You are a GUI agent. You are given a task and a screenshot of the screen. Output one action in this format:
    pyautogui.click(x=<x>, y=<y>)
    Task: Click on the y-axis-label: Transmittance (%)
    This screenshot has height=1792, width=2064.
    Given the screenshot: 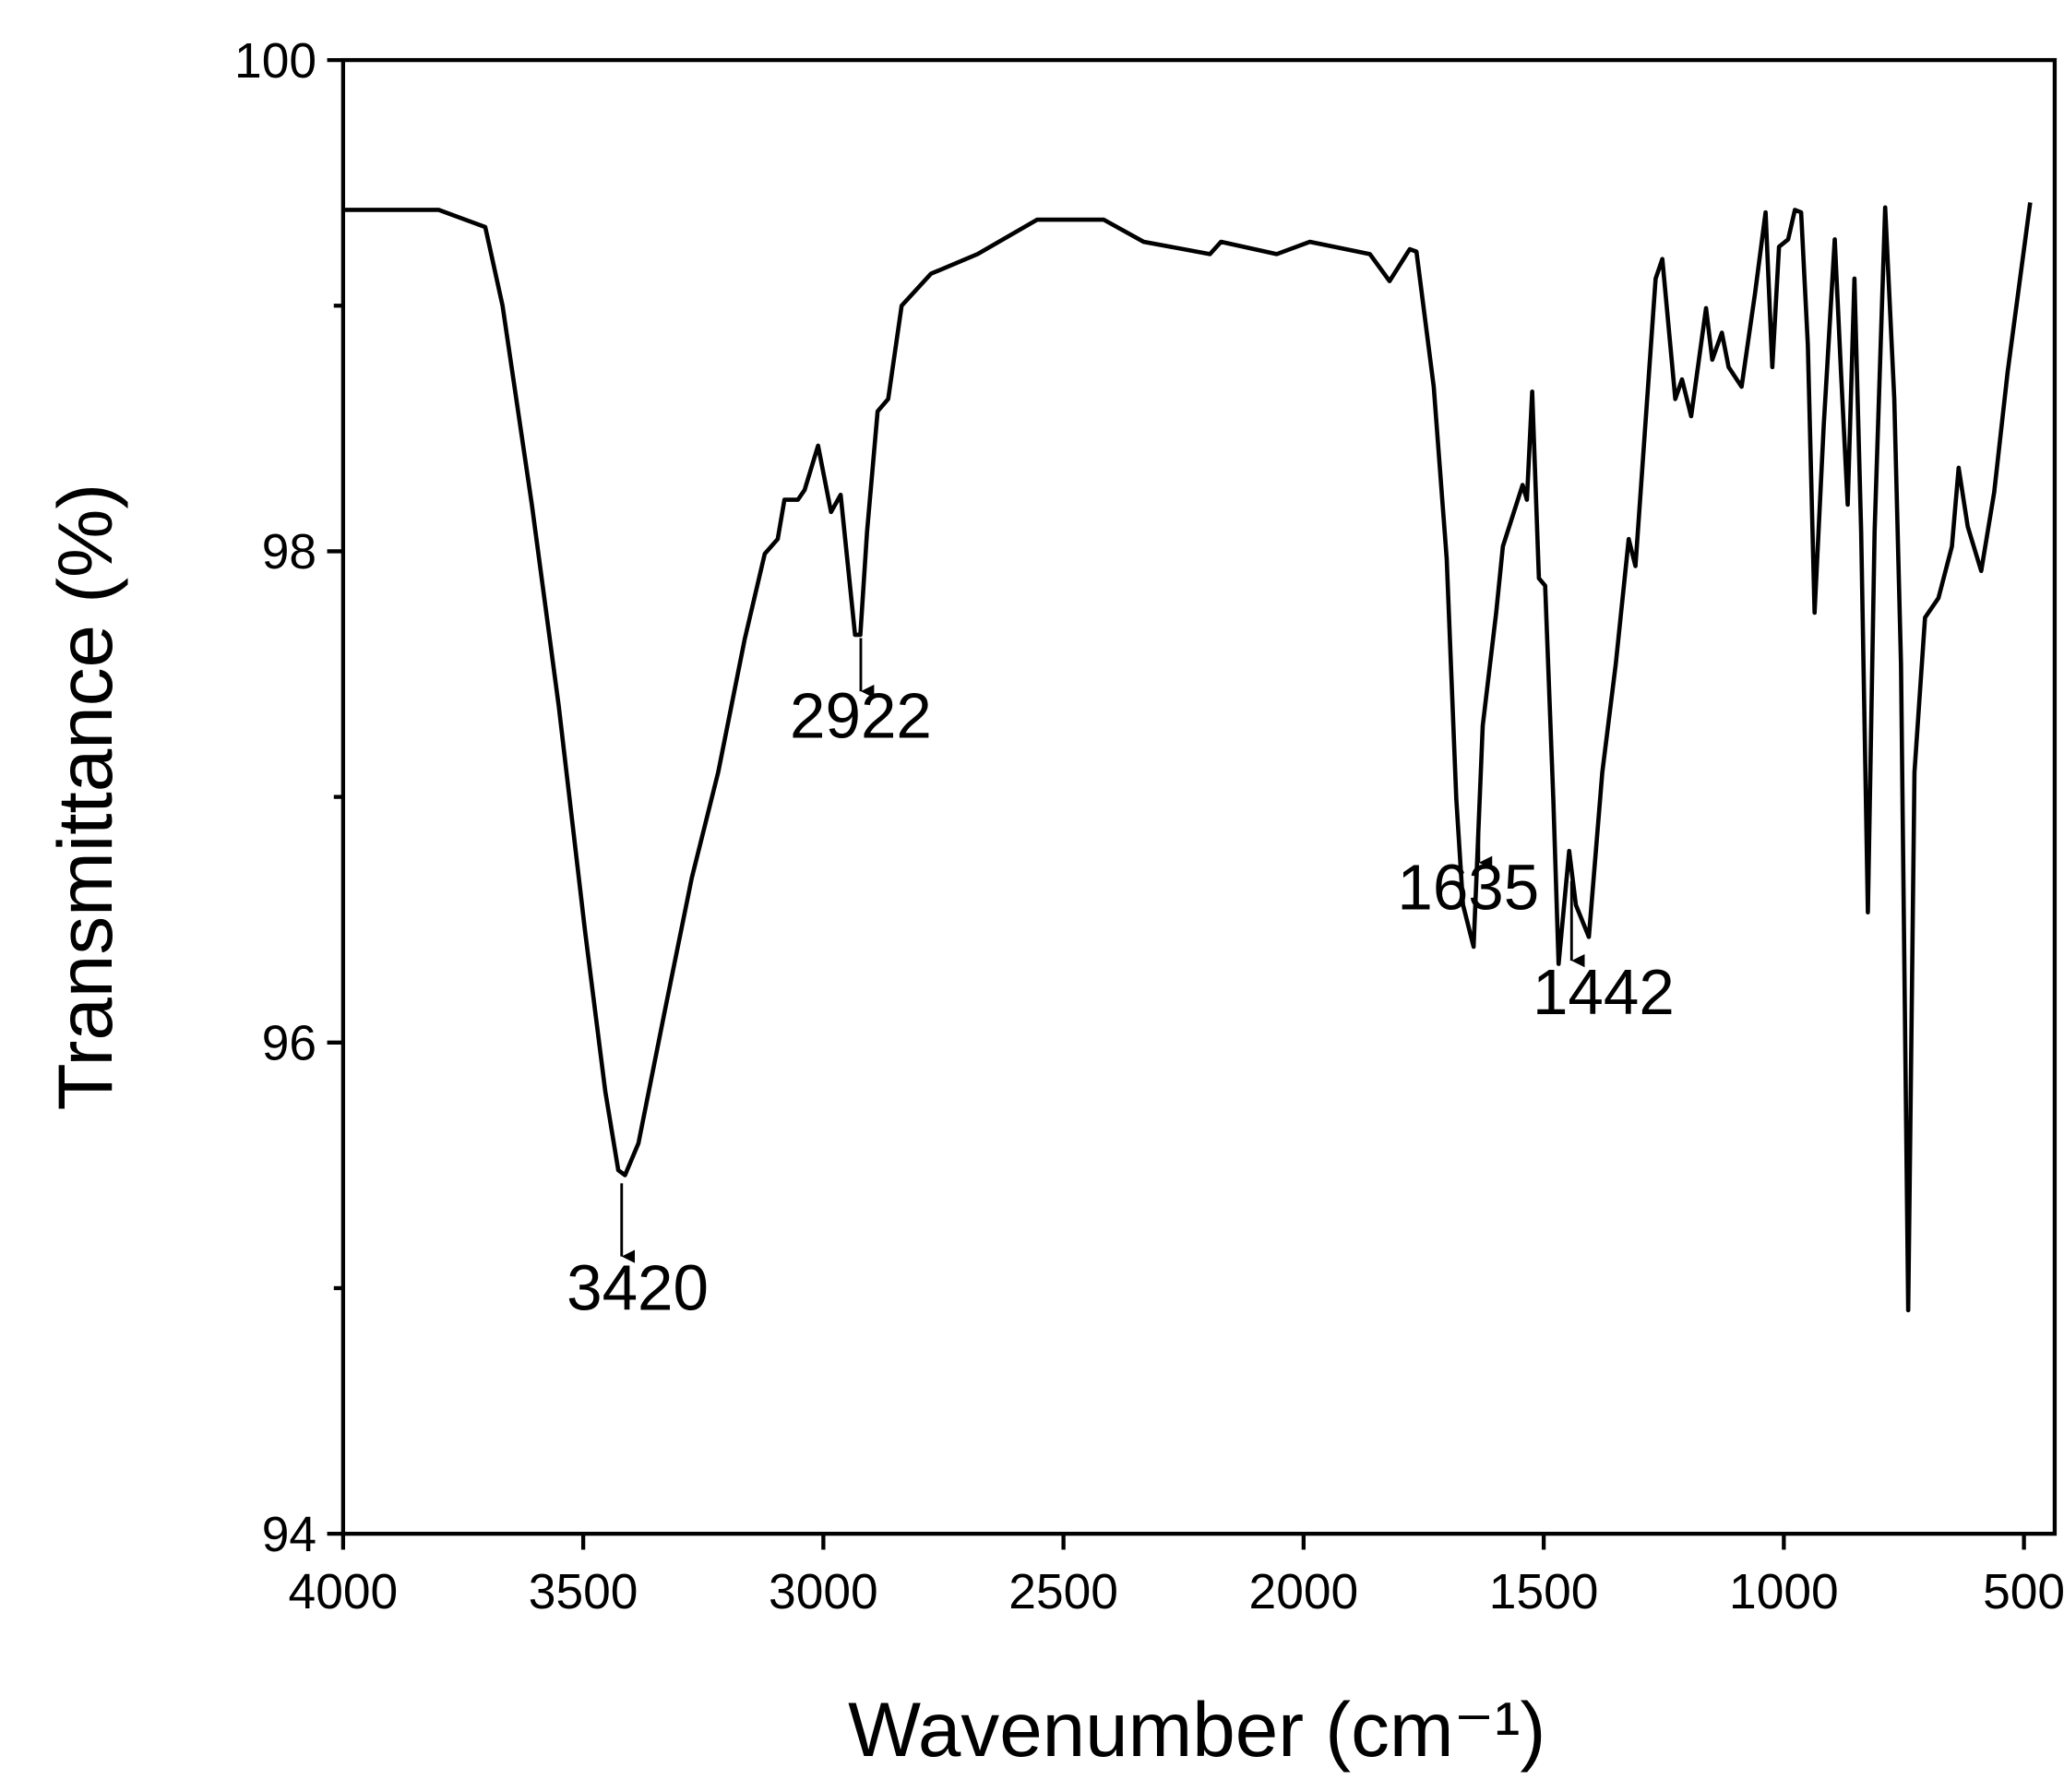 What is the action you would take?
    pyautogui.click(x=85, y=798)
    